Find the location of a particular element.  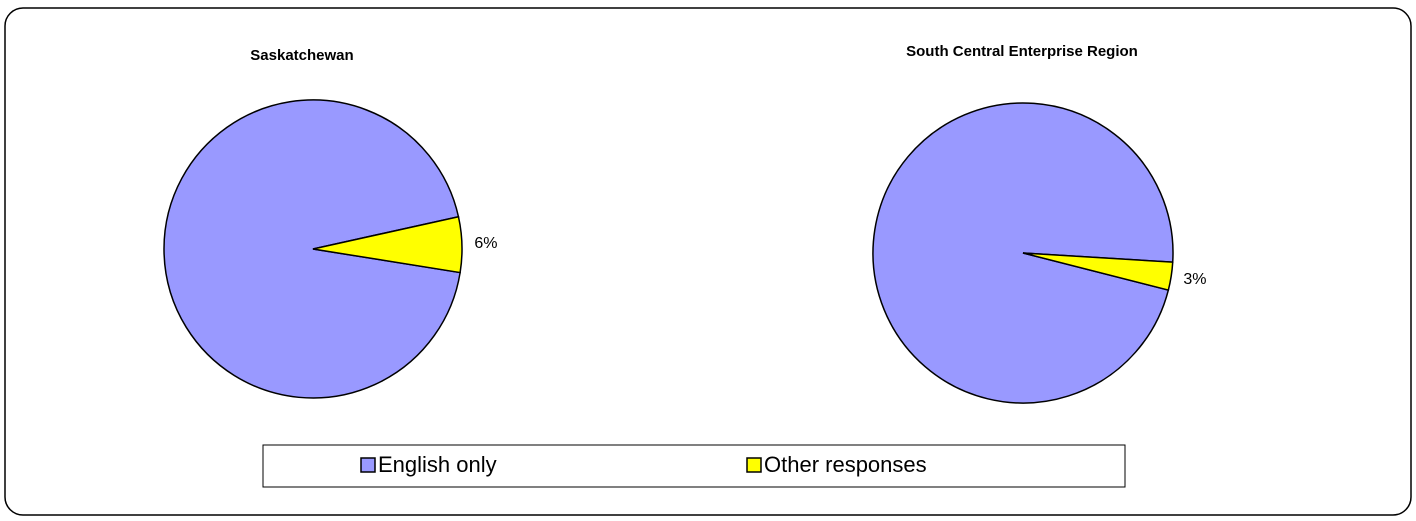

legend-label: Other responses is located at coordinates (845, 464).